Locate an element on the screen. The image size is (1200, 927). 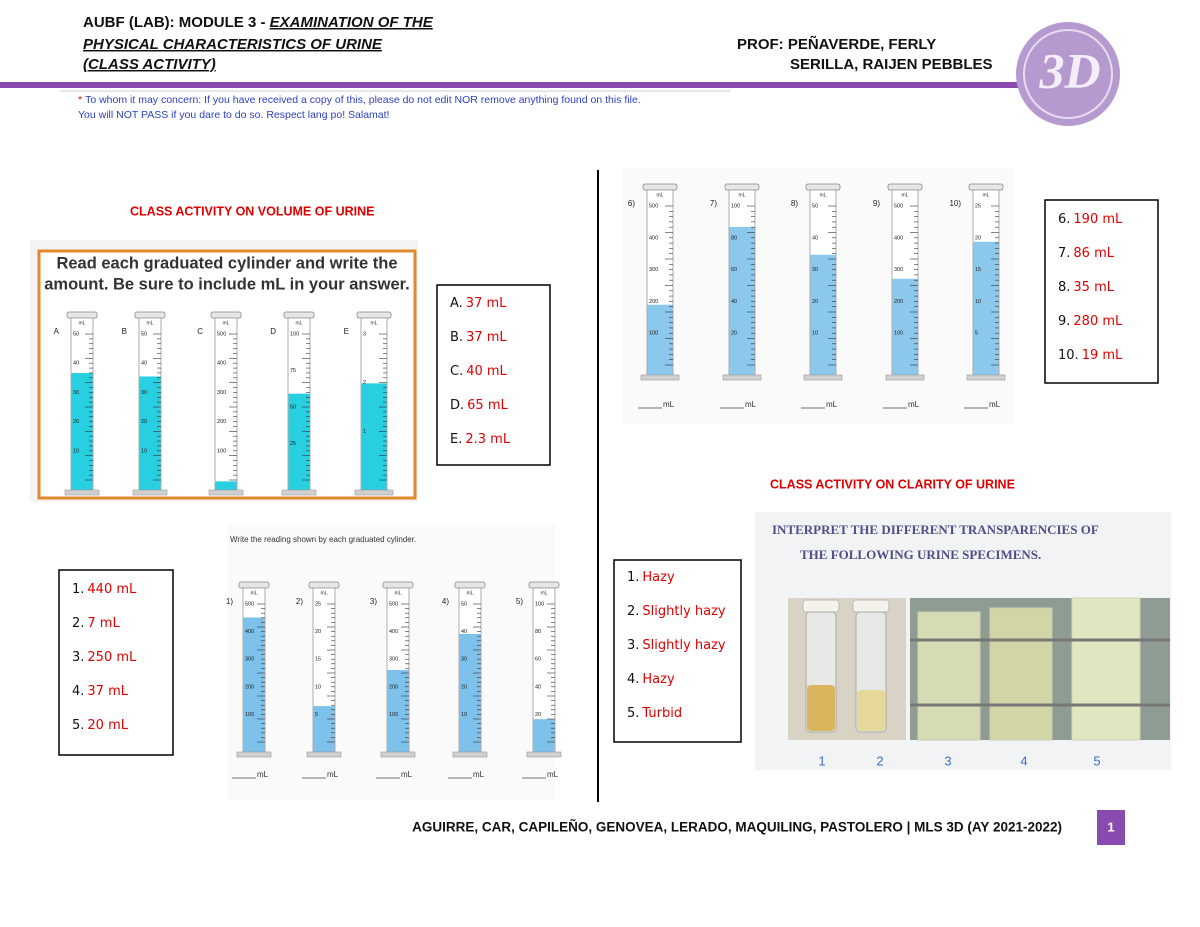
answer-label: 2. is located at coordinates (78, 623).